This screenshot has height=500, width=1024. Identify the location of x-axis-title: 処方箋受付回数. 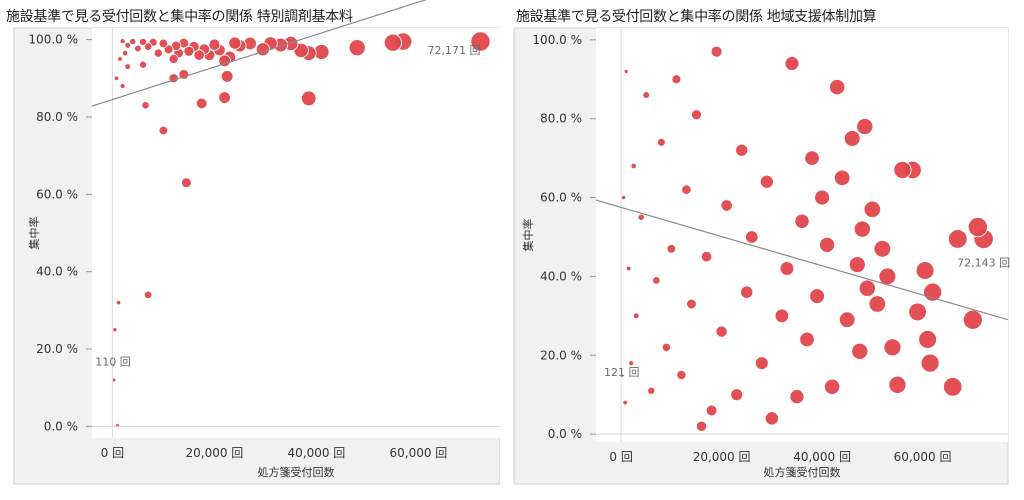
(296, 472).